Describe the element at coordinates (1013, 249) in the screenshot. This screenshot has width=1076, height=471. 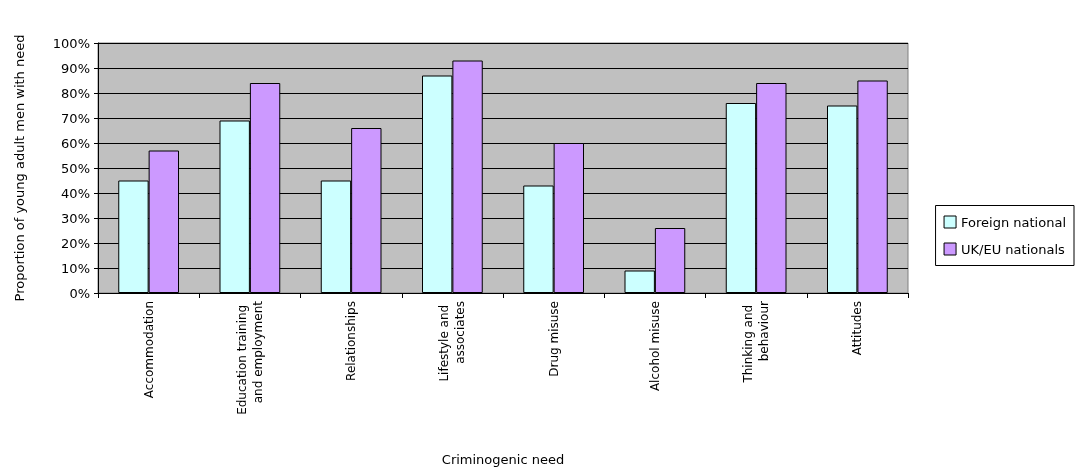
I see `legend-label: UK/EU nationals` at that location.